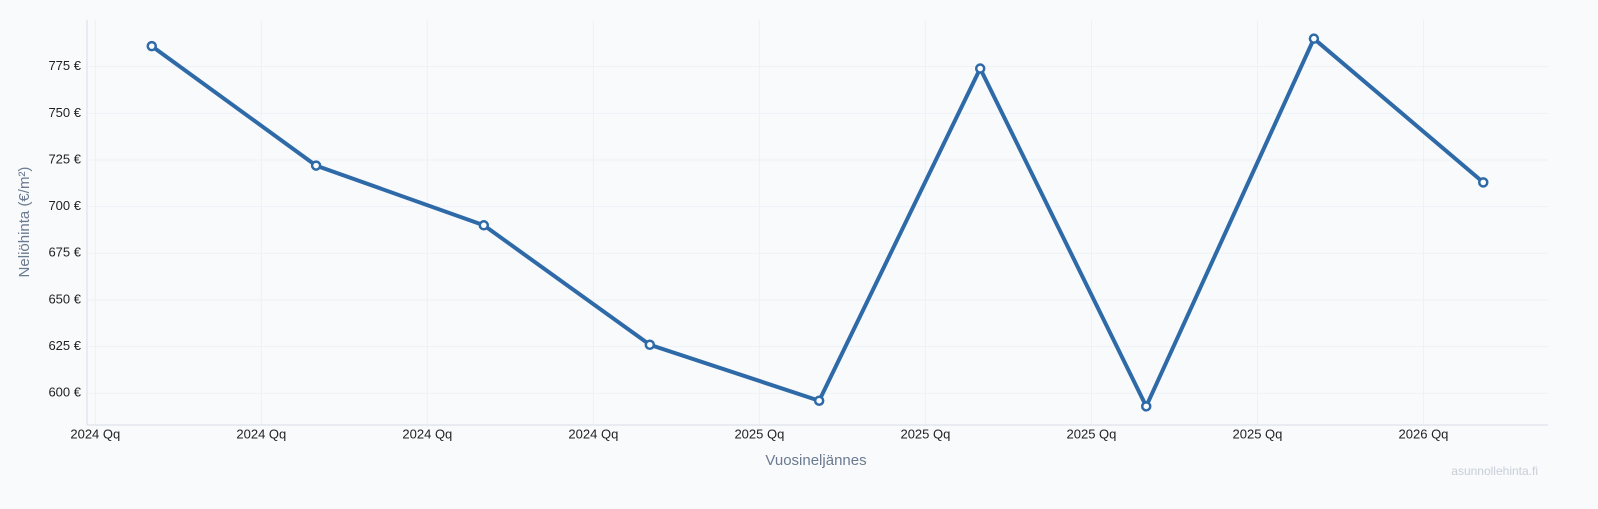  I want to click on y-tick-label: 650 €, so click(64, 298).